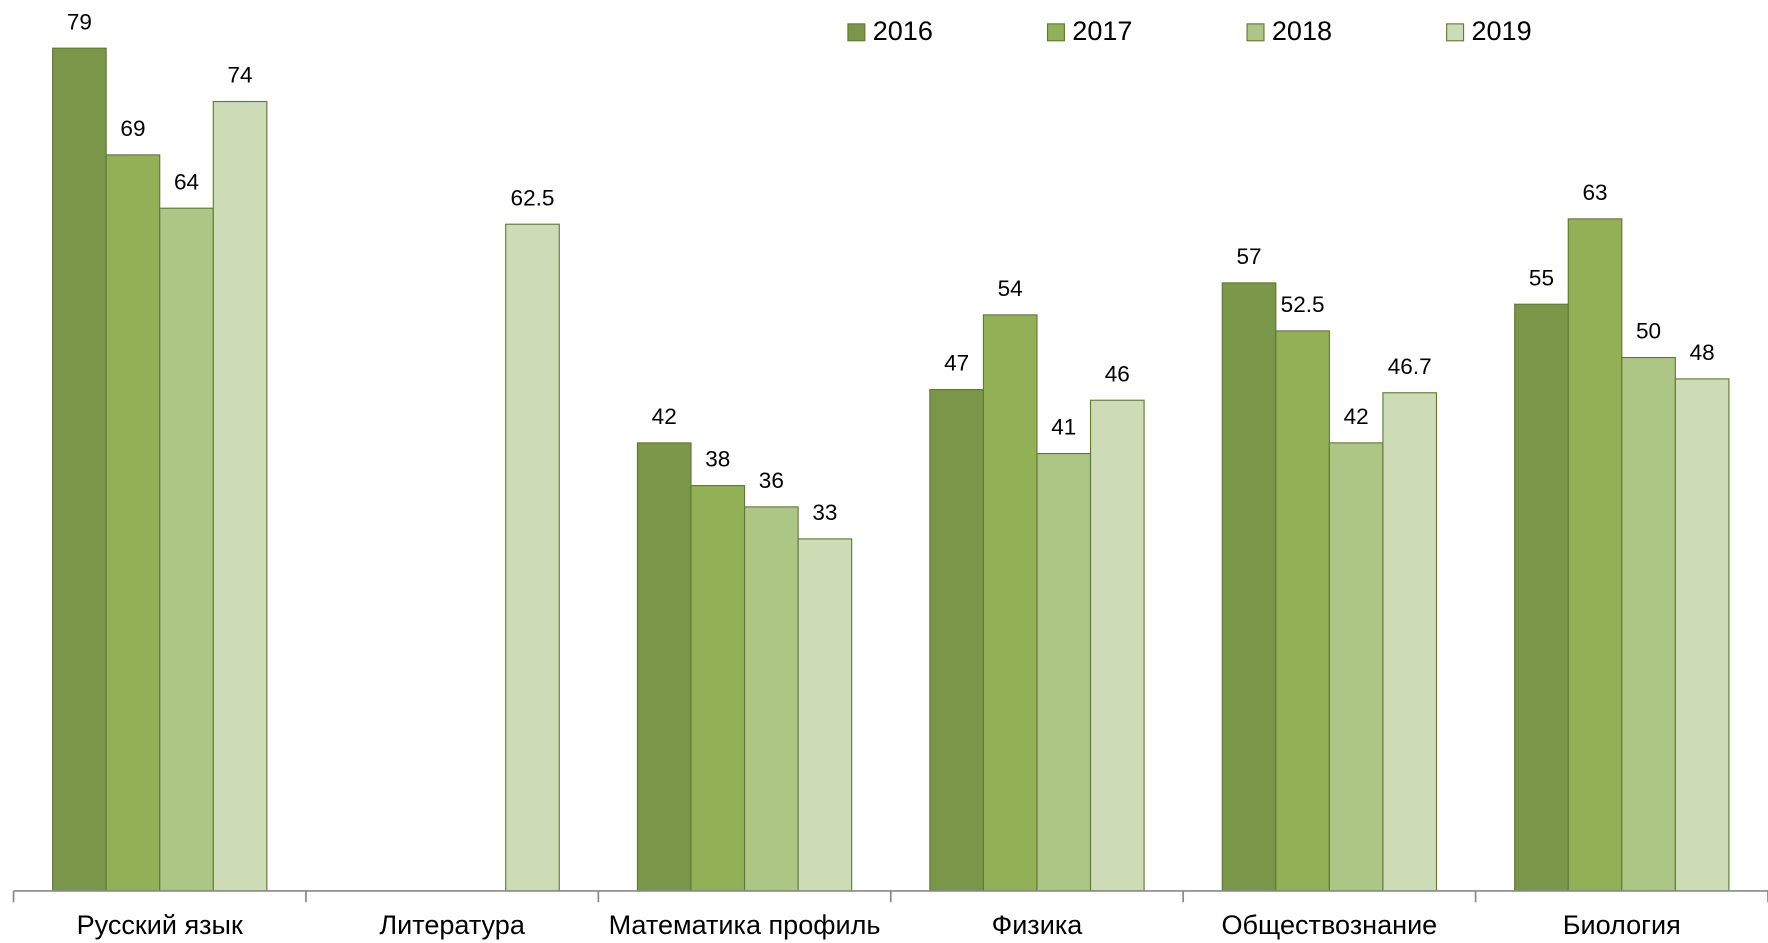 The height and width of the screenshot is (943, 1768). Describe the element at coordinates (160, 925) in the screenshot. I see `x-tick-label: Русский язык` at that location.